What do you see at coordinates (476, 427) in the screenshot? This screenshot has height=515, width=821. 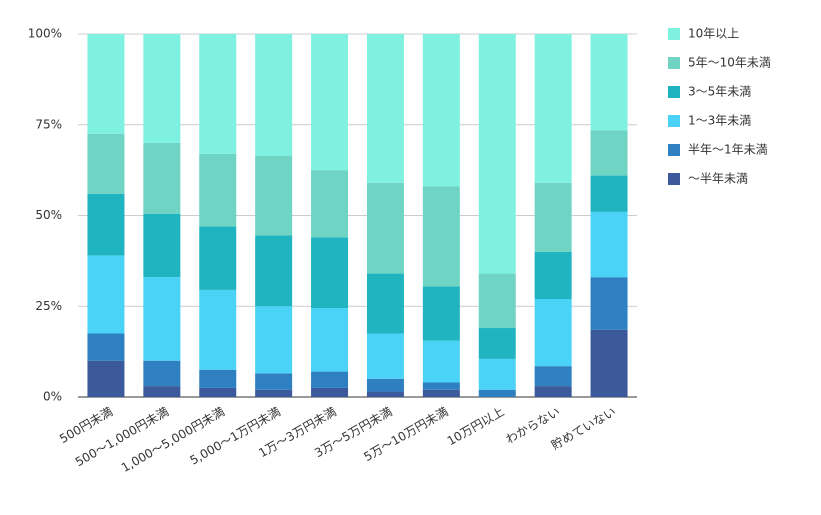 I see `x-tick-label: 10万円以上` at bounding box center [476, 427].